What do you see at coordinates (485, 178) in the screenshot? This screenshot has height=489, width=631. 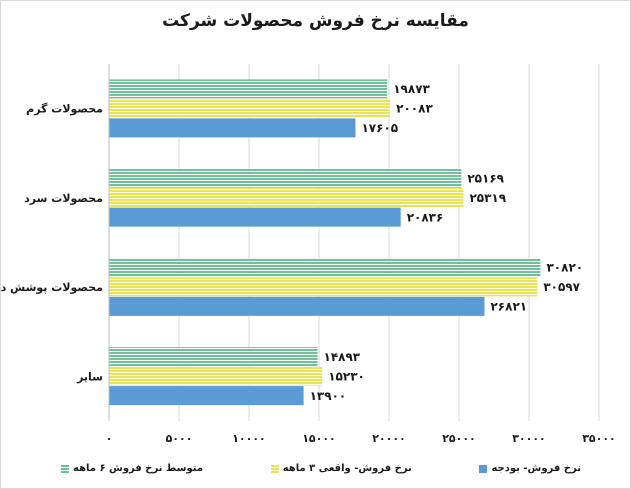 I see `data-label: ۲۵۱۶۹` at bounding box center [485, 178].